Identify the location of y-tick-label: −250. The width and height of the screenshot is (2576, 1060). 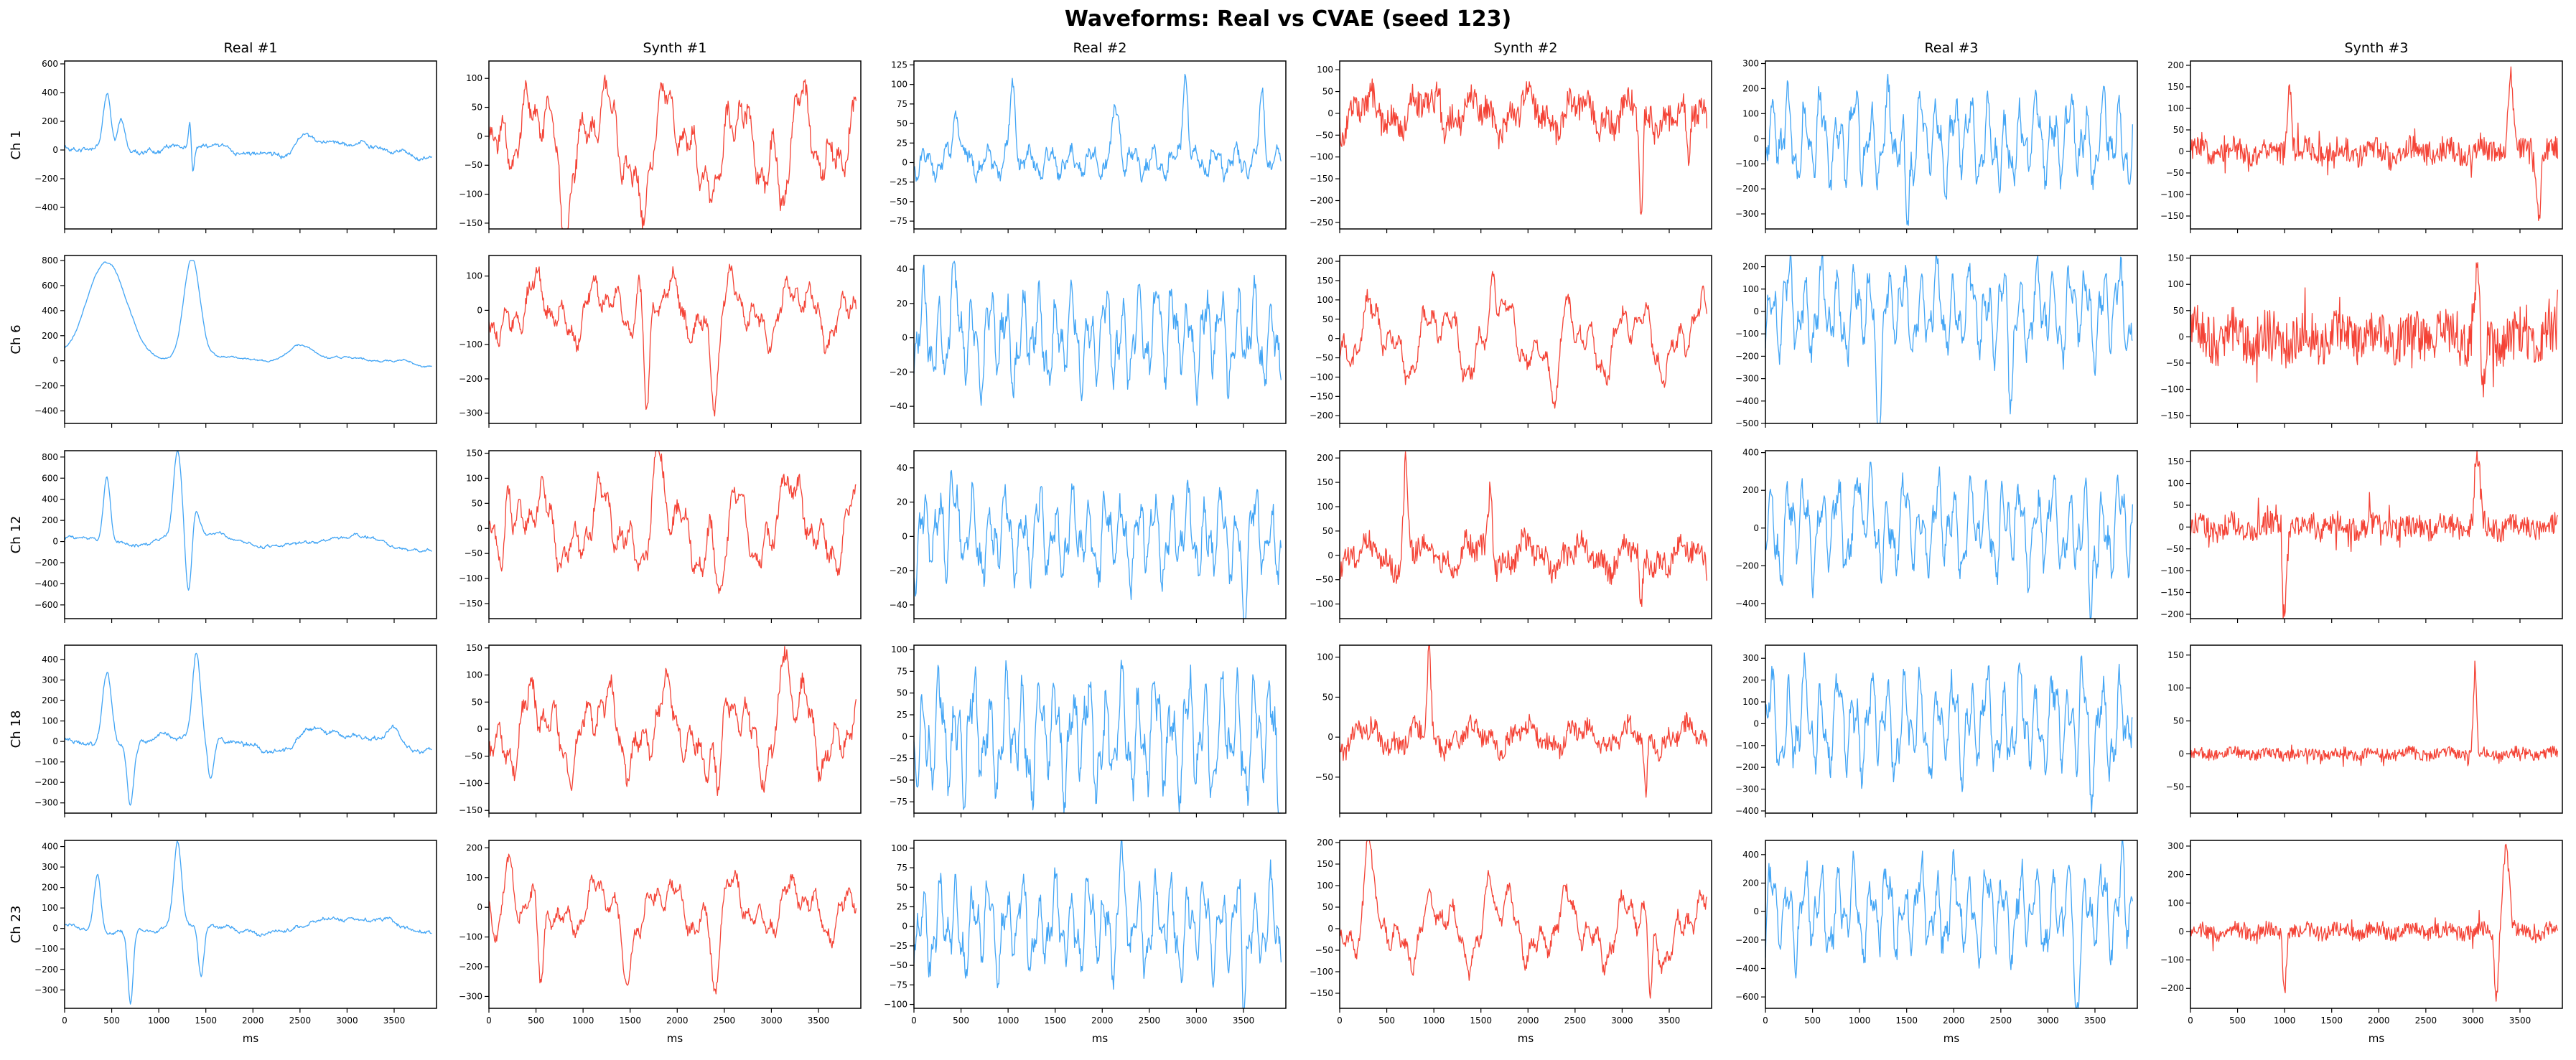
(1321, 222).